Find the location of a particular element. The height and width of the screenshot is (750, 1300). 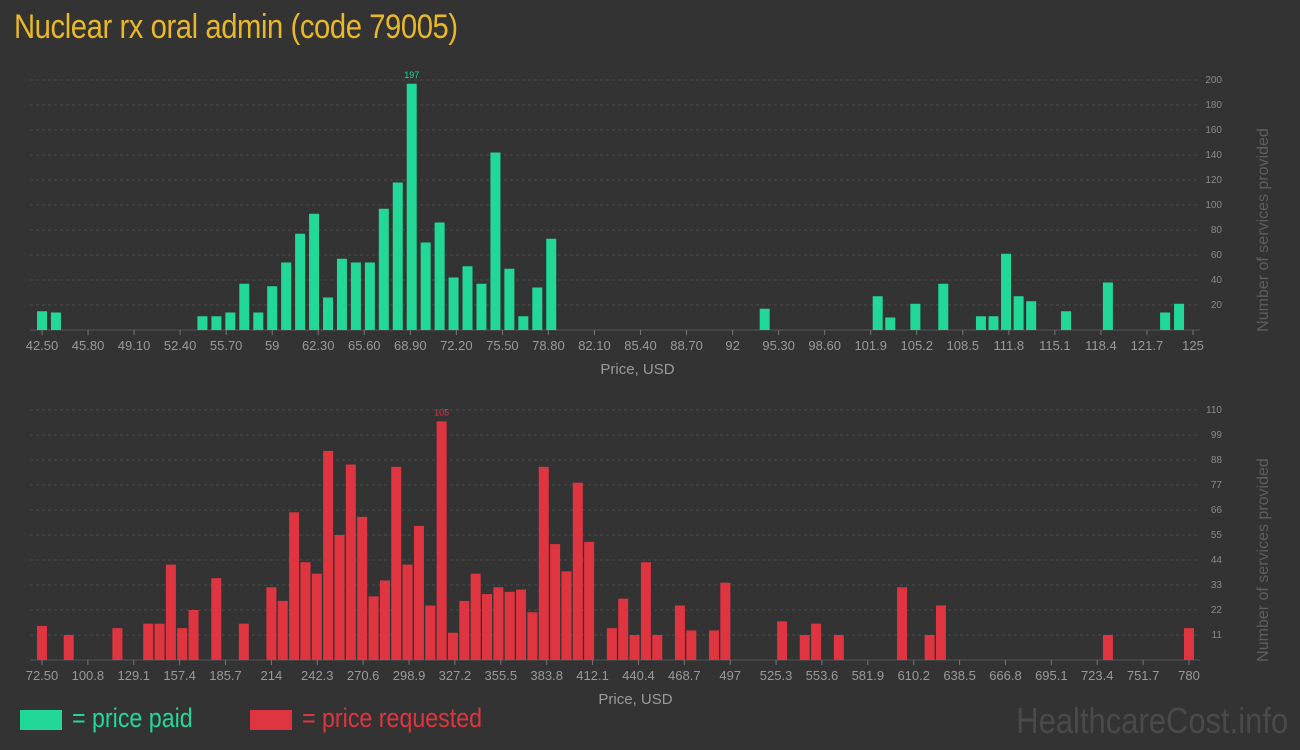

y-tick-label: 22 is located at coordinates (1217, 610).